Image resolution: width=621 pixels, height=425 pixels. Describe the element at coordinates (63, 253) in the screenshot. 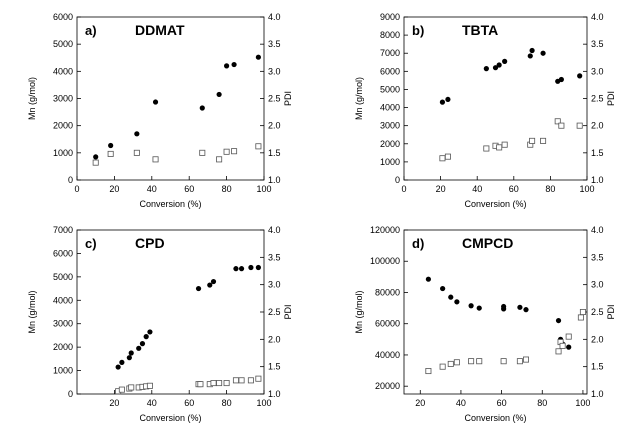

I see `y-left-tick-label: 6000` at that location.